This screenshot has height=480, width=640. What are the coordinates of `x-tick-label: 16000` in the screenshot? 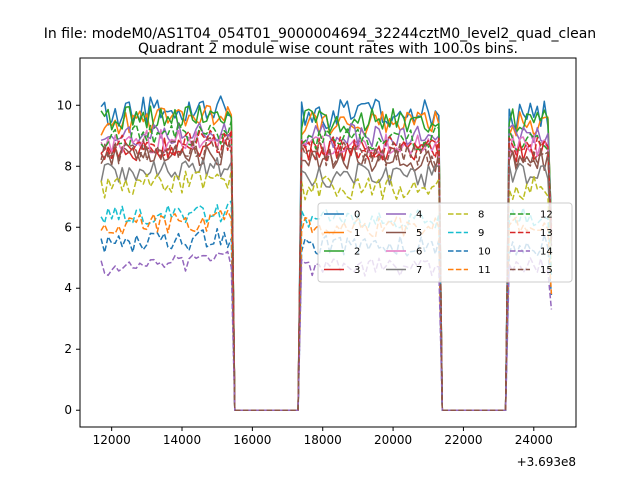 It's located at (252, 440).